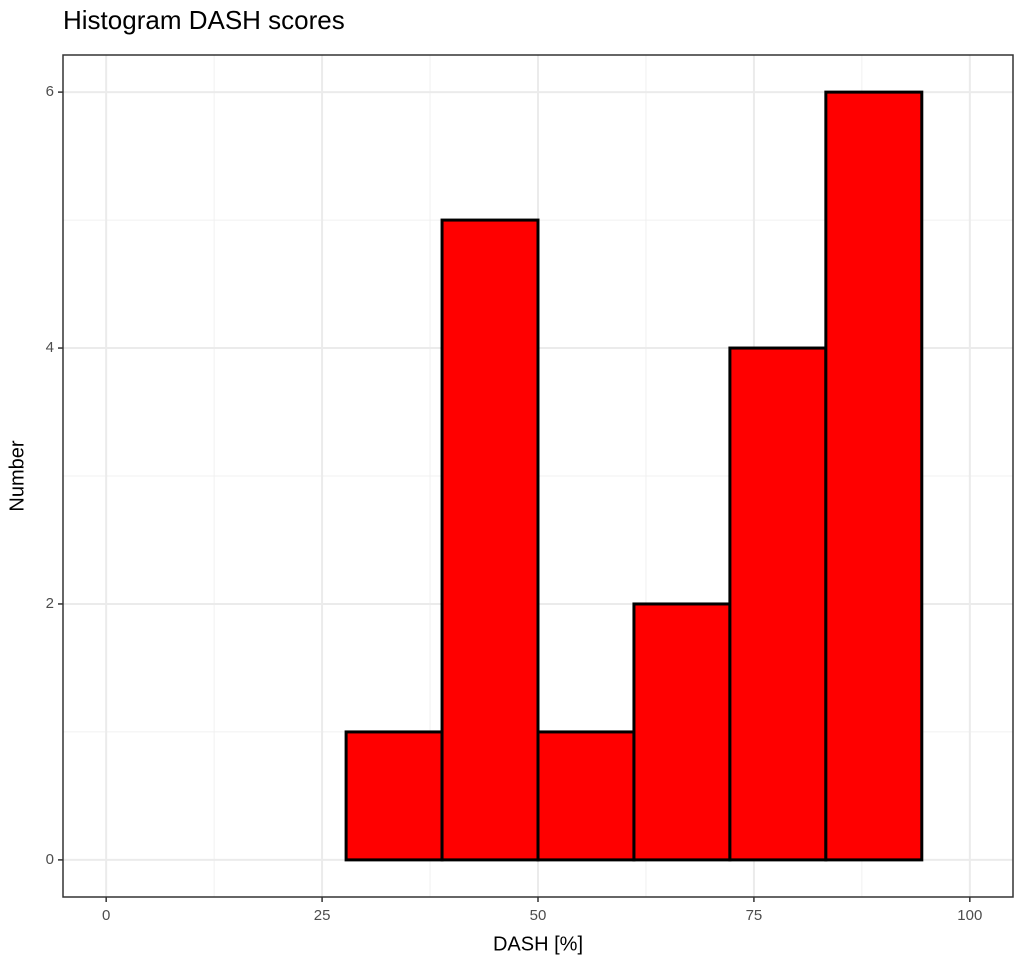 The height and width of the screenshot is (968, 1024). What do you see at coordinates (50, 603) in the screenshot?
I see `y-tick-label: 2` at bounding box center [50, 603].